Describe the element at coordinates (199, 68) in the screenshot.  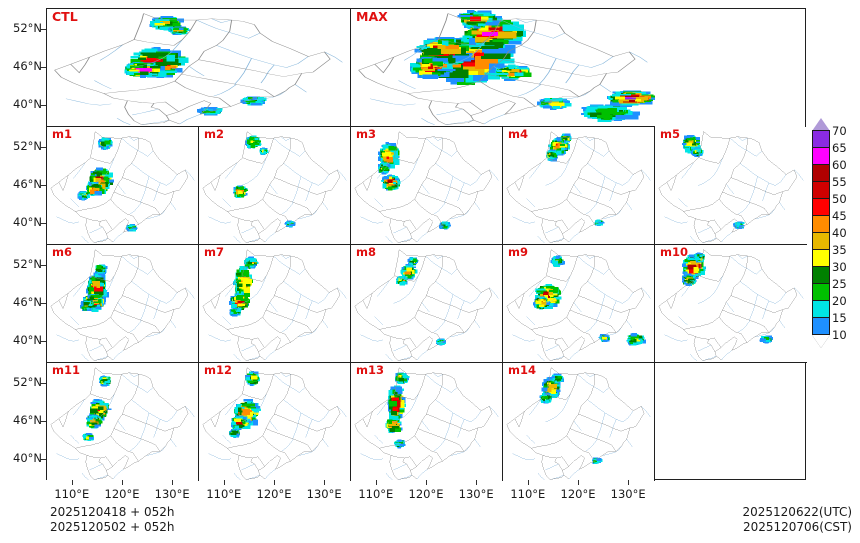
I see `panel-ctl: CTL` at that location.